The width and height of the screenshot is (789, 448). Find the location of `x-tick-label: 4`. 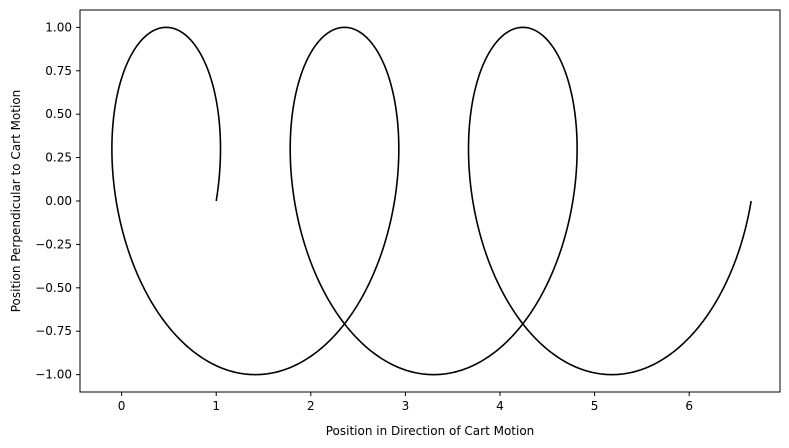

x-tick-label: 4 is located at coordinates (500, 406).